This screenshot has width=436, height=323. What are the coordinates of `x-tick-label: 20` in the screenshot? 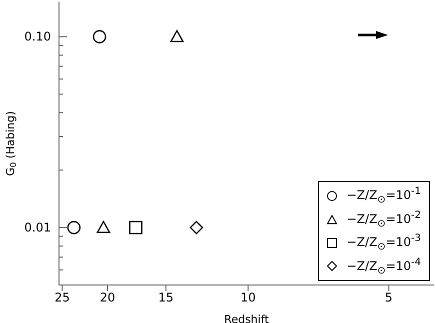 It's located at (108, 297).